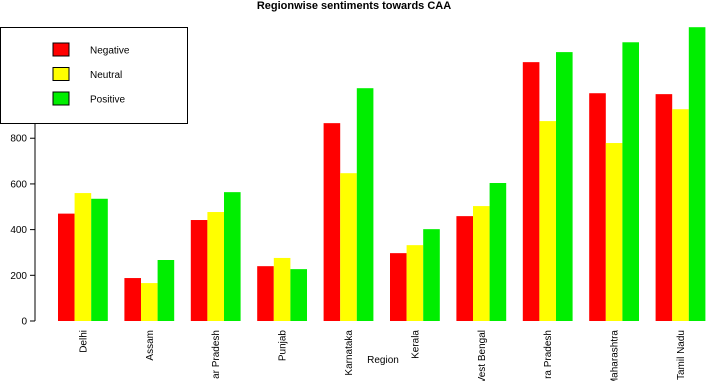 This screenshot has width=708, height=381. Describe the element at coordinates (83, 341) in the screenshot. I see `x-tick-label: Delhi` at that location.